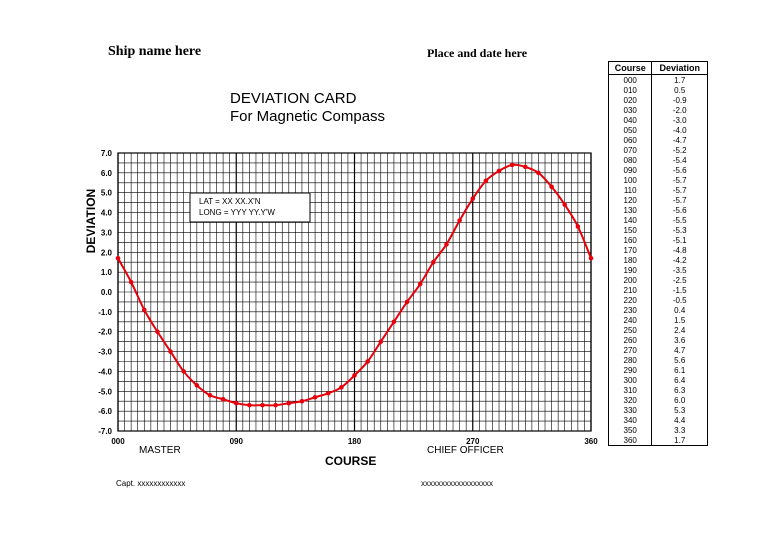 The width and height of the screenshot is (768, 543). What do you see at coordinates (679, 320) in the screenshot?
I see `deviation-cell: 1.5` at bounding box center [679, 320].